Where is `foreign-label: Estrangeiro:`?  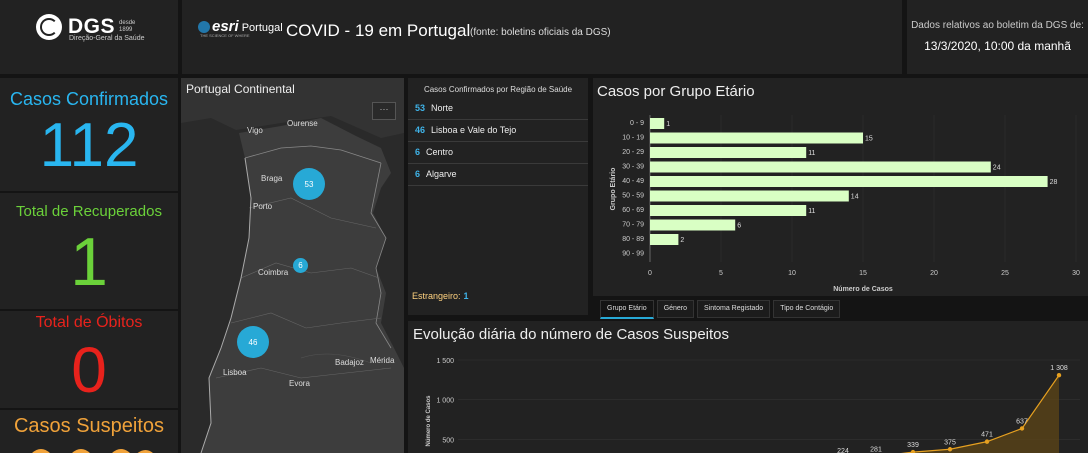
foreign-label: Estrangeiro: is located at coordinates (436, 296).